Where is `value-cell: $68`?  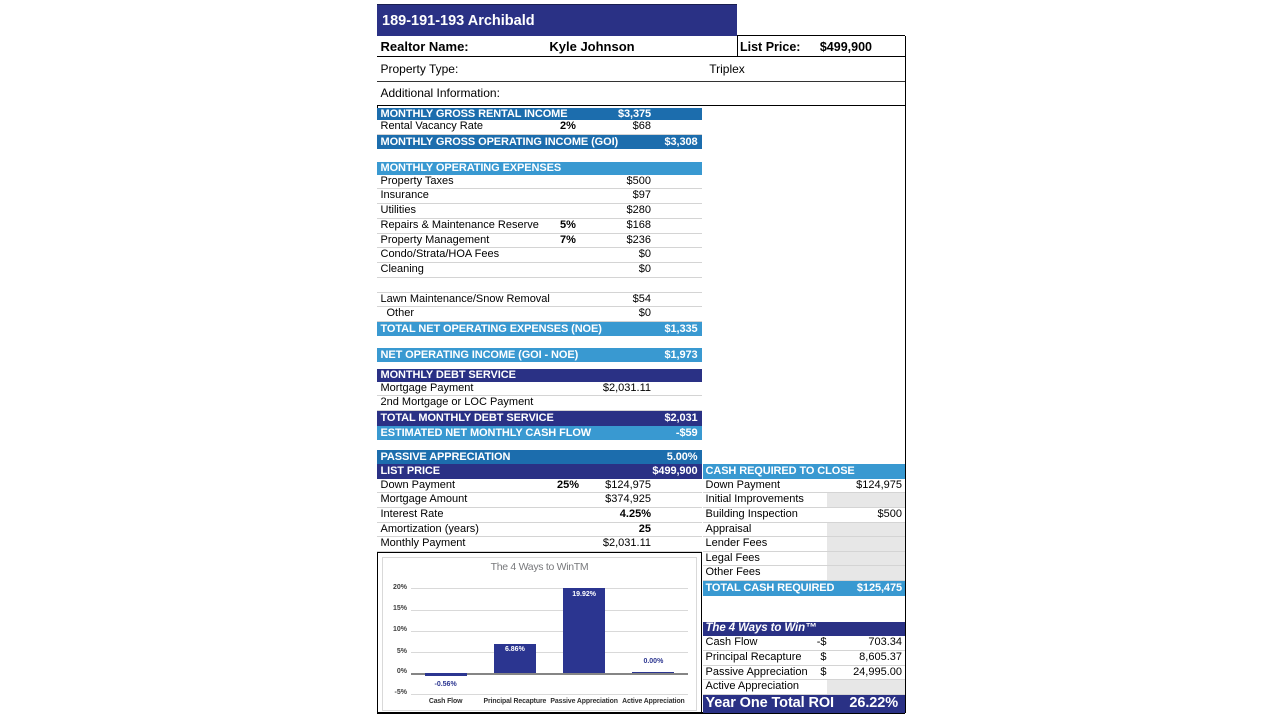 value-cell: $68 is located at coordinates (641, 126).